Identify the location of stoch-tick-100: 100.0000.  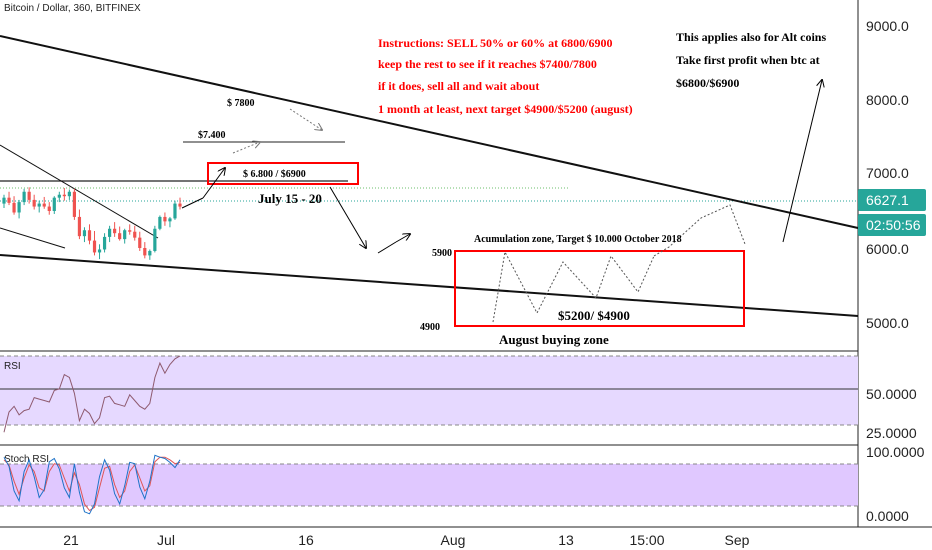
(895, 452).